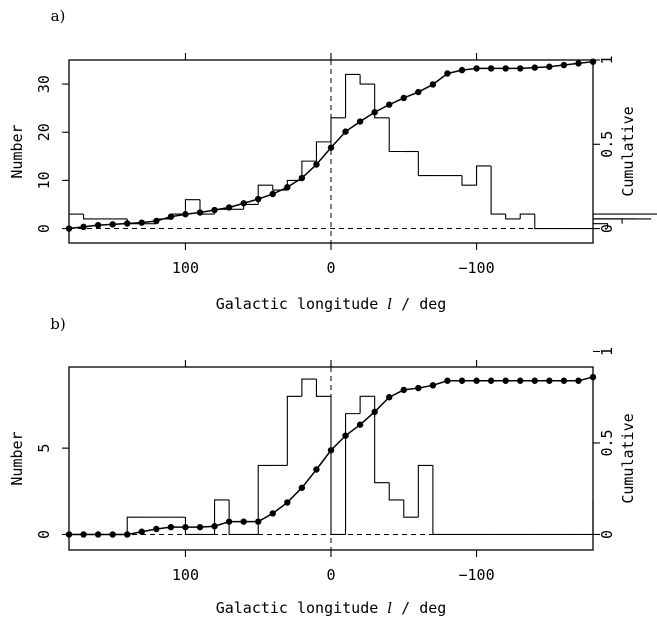 Image resolution: width=657 pixels, height=621 pixels. Describe the element at coordinates (607, 144) in the screenshot. I see `y2-tick-label: 0.5` at that location.